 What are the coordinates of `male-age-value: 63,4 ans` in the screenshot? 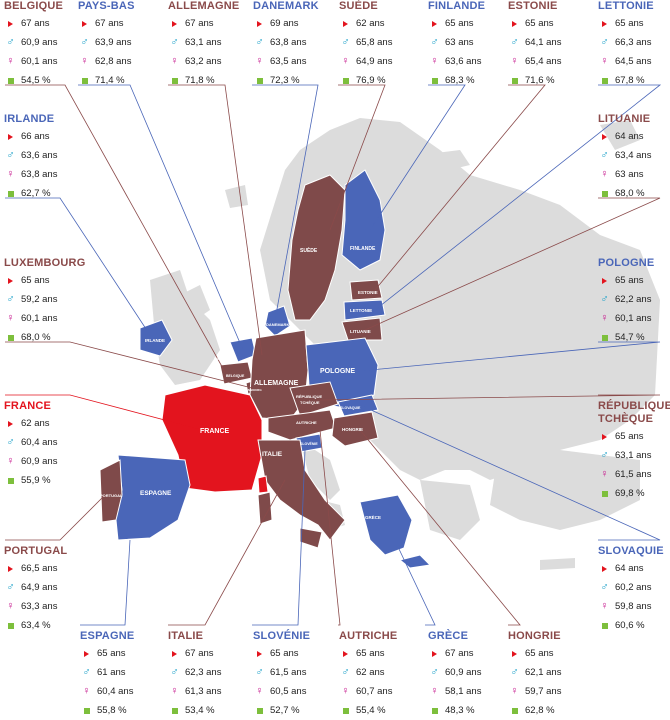 It's located at (633, 155).